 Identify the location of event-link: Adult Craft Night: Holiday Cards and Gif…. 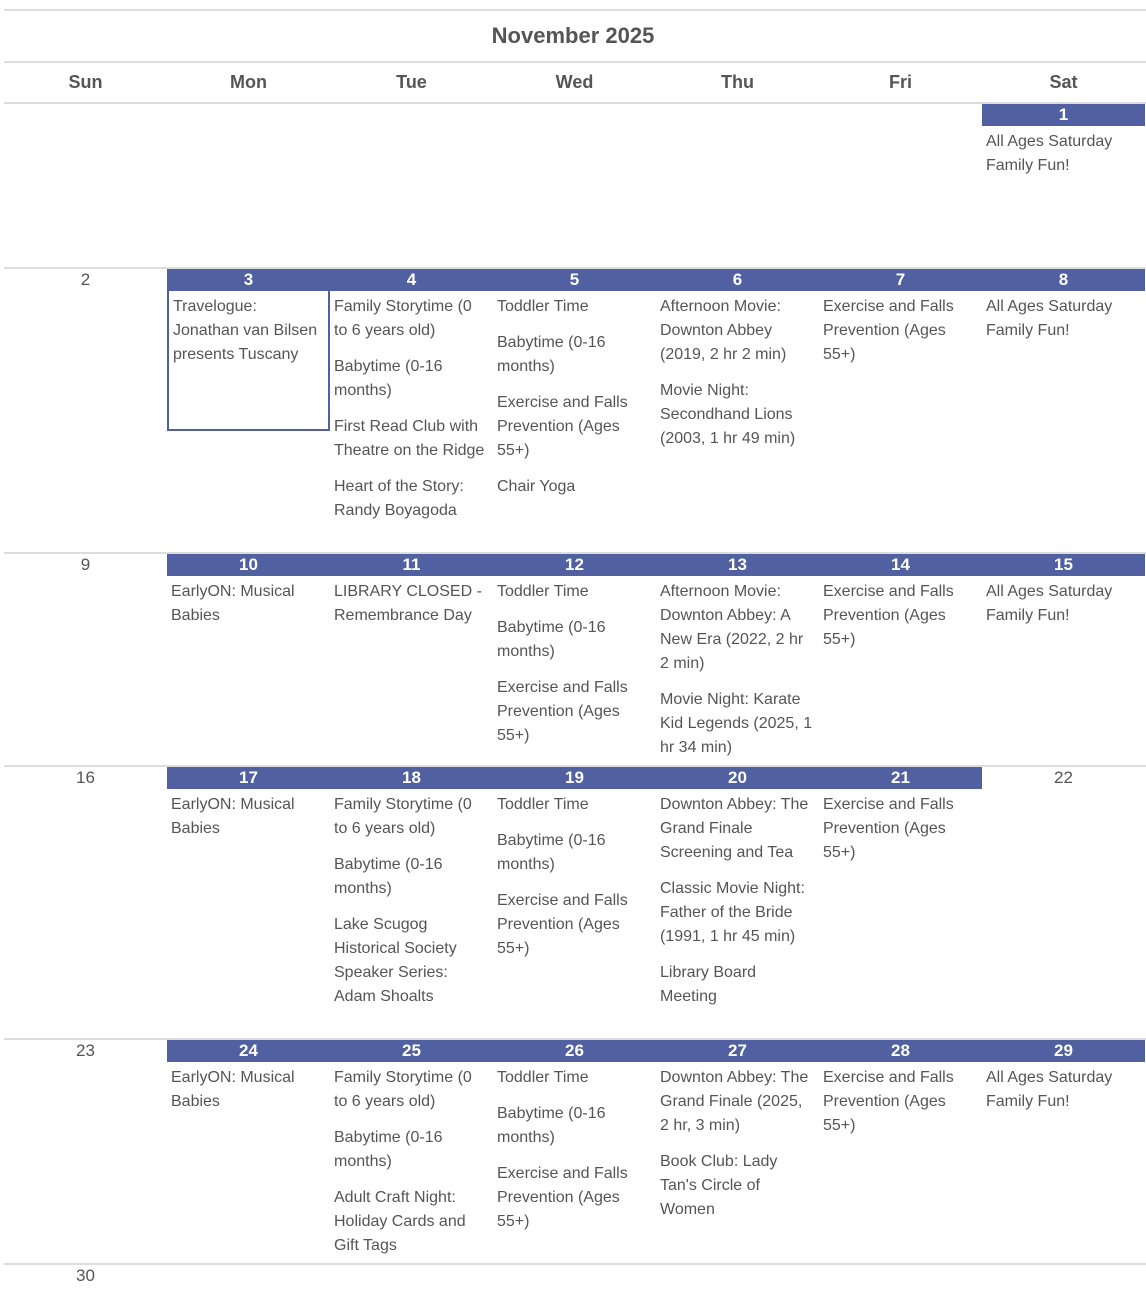
(400, 1221).